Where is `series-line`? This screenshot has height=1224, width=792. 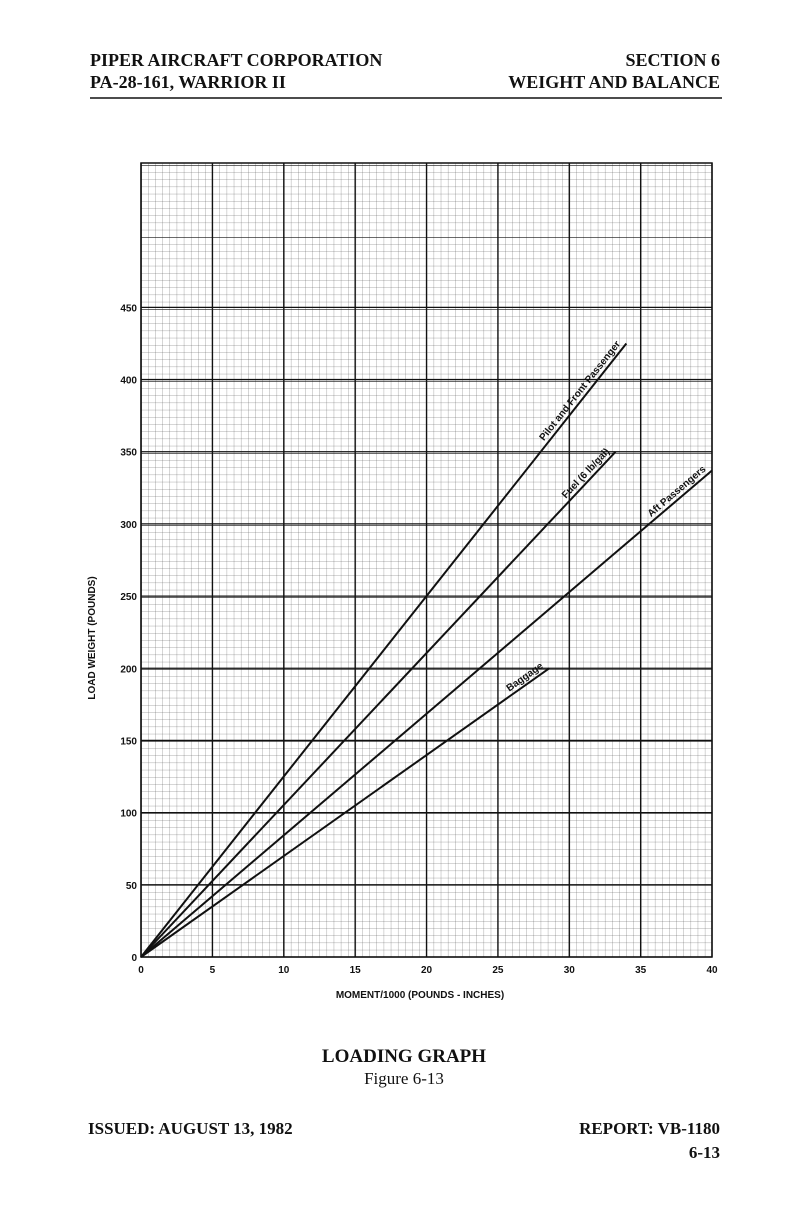 series-line is located at coordinates (345, 812).